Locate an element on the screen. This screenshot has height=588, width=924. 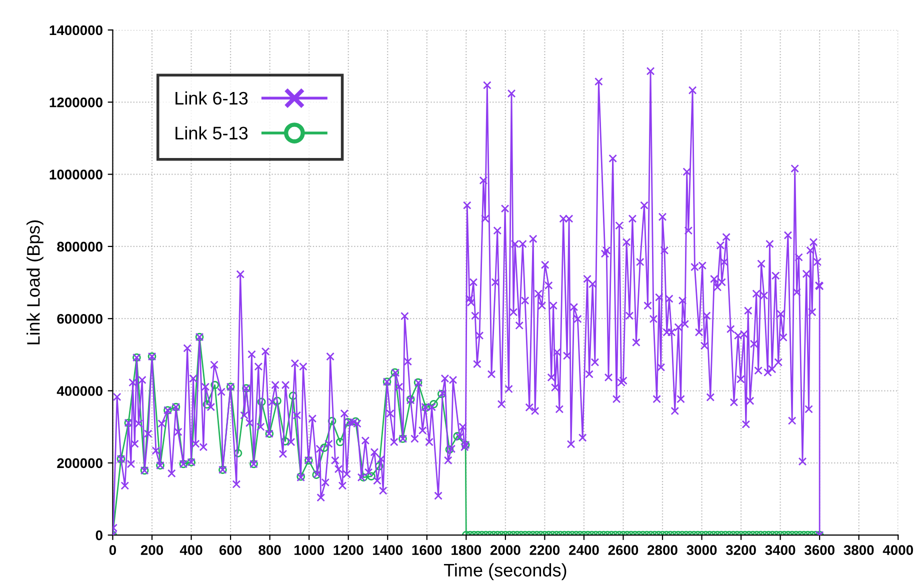
x-tick-label: 0 is located at coordinates (112, 550).